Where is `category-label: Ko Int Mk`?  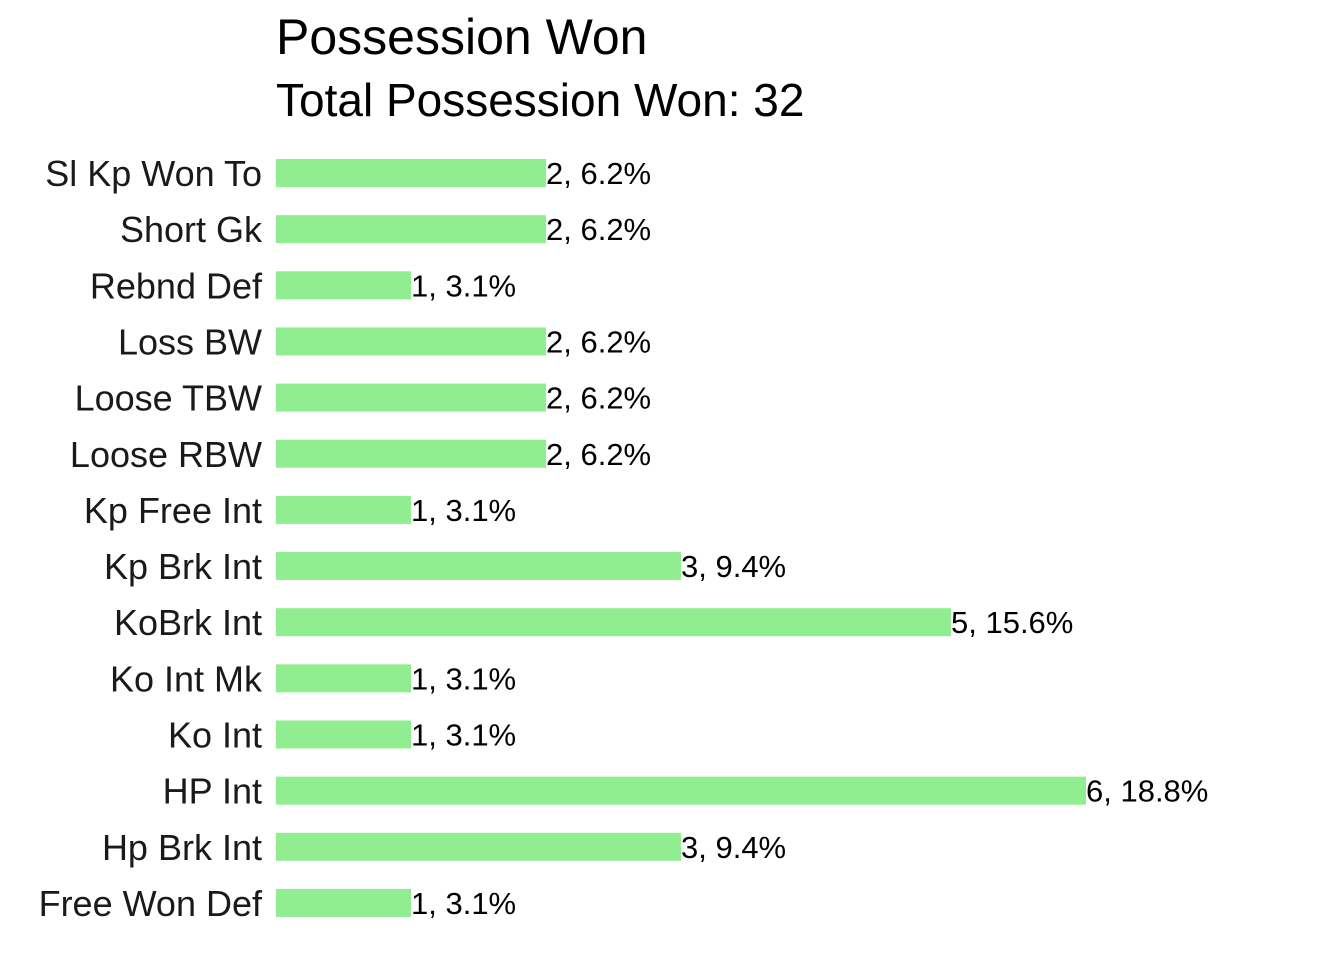
category-label: Ko Int Mk is located at coordinates (186, 678).